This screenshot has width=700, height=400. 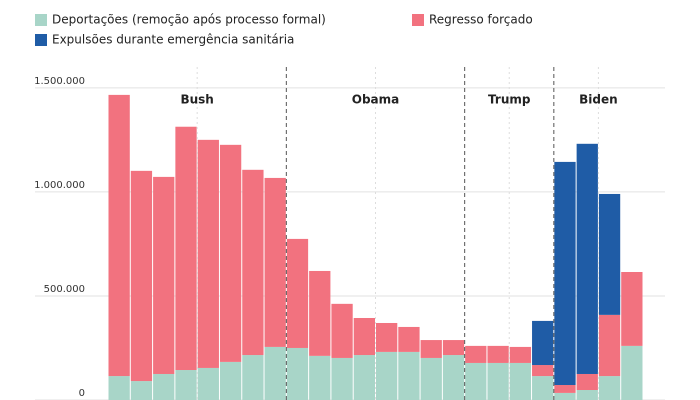 I want to click on y-tick-label: 1.500.000, so click(x=59, y=81).